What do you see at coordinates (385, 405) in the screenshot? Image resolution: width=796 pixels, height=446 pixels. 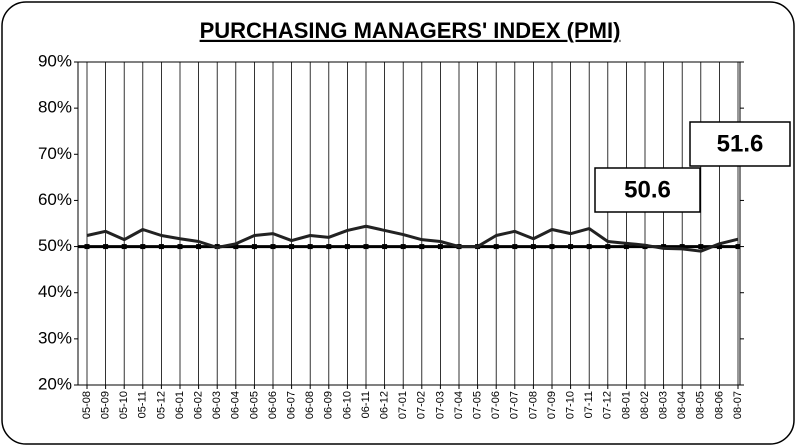 I see `x-tick-label: 06-12` at bounding box center [385, 405].